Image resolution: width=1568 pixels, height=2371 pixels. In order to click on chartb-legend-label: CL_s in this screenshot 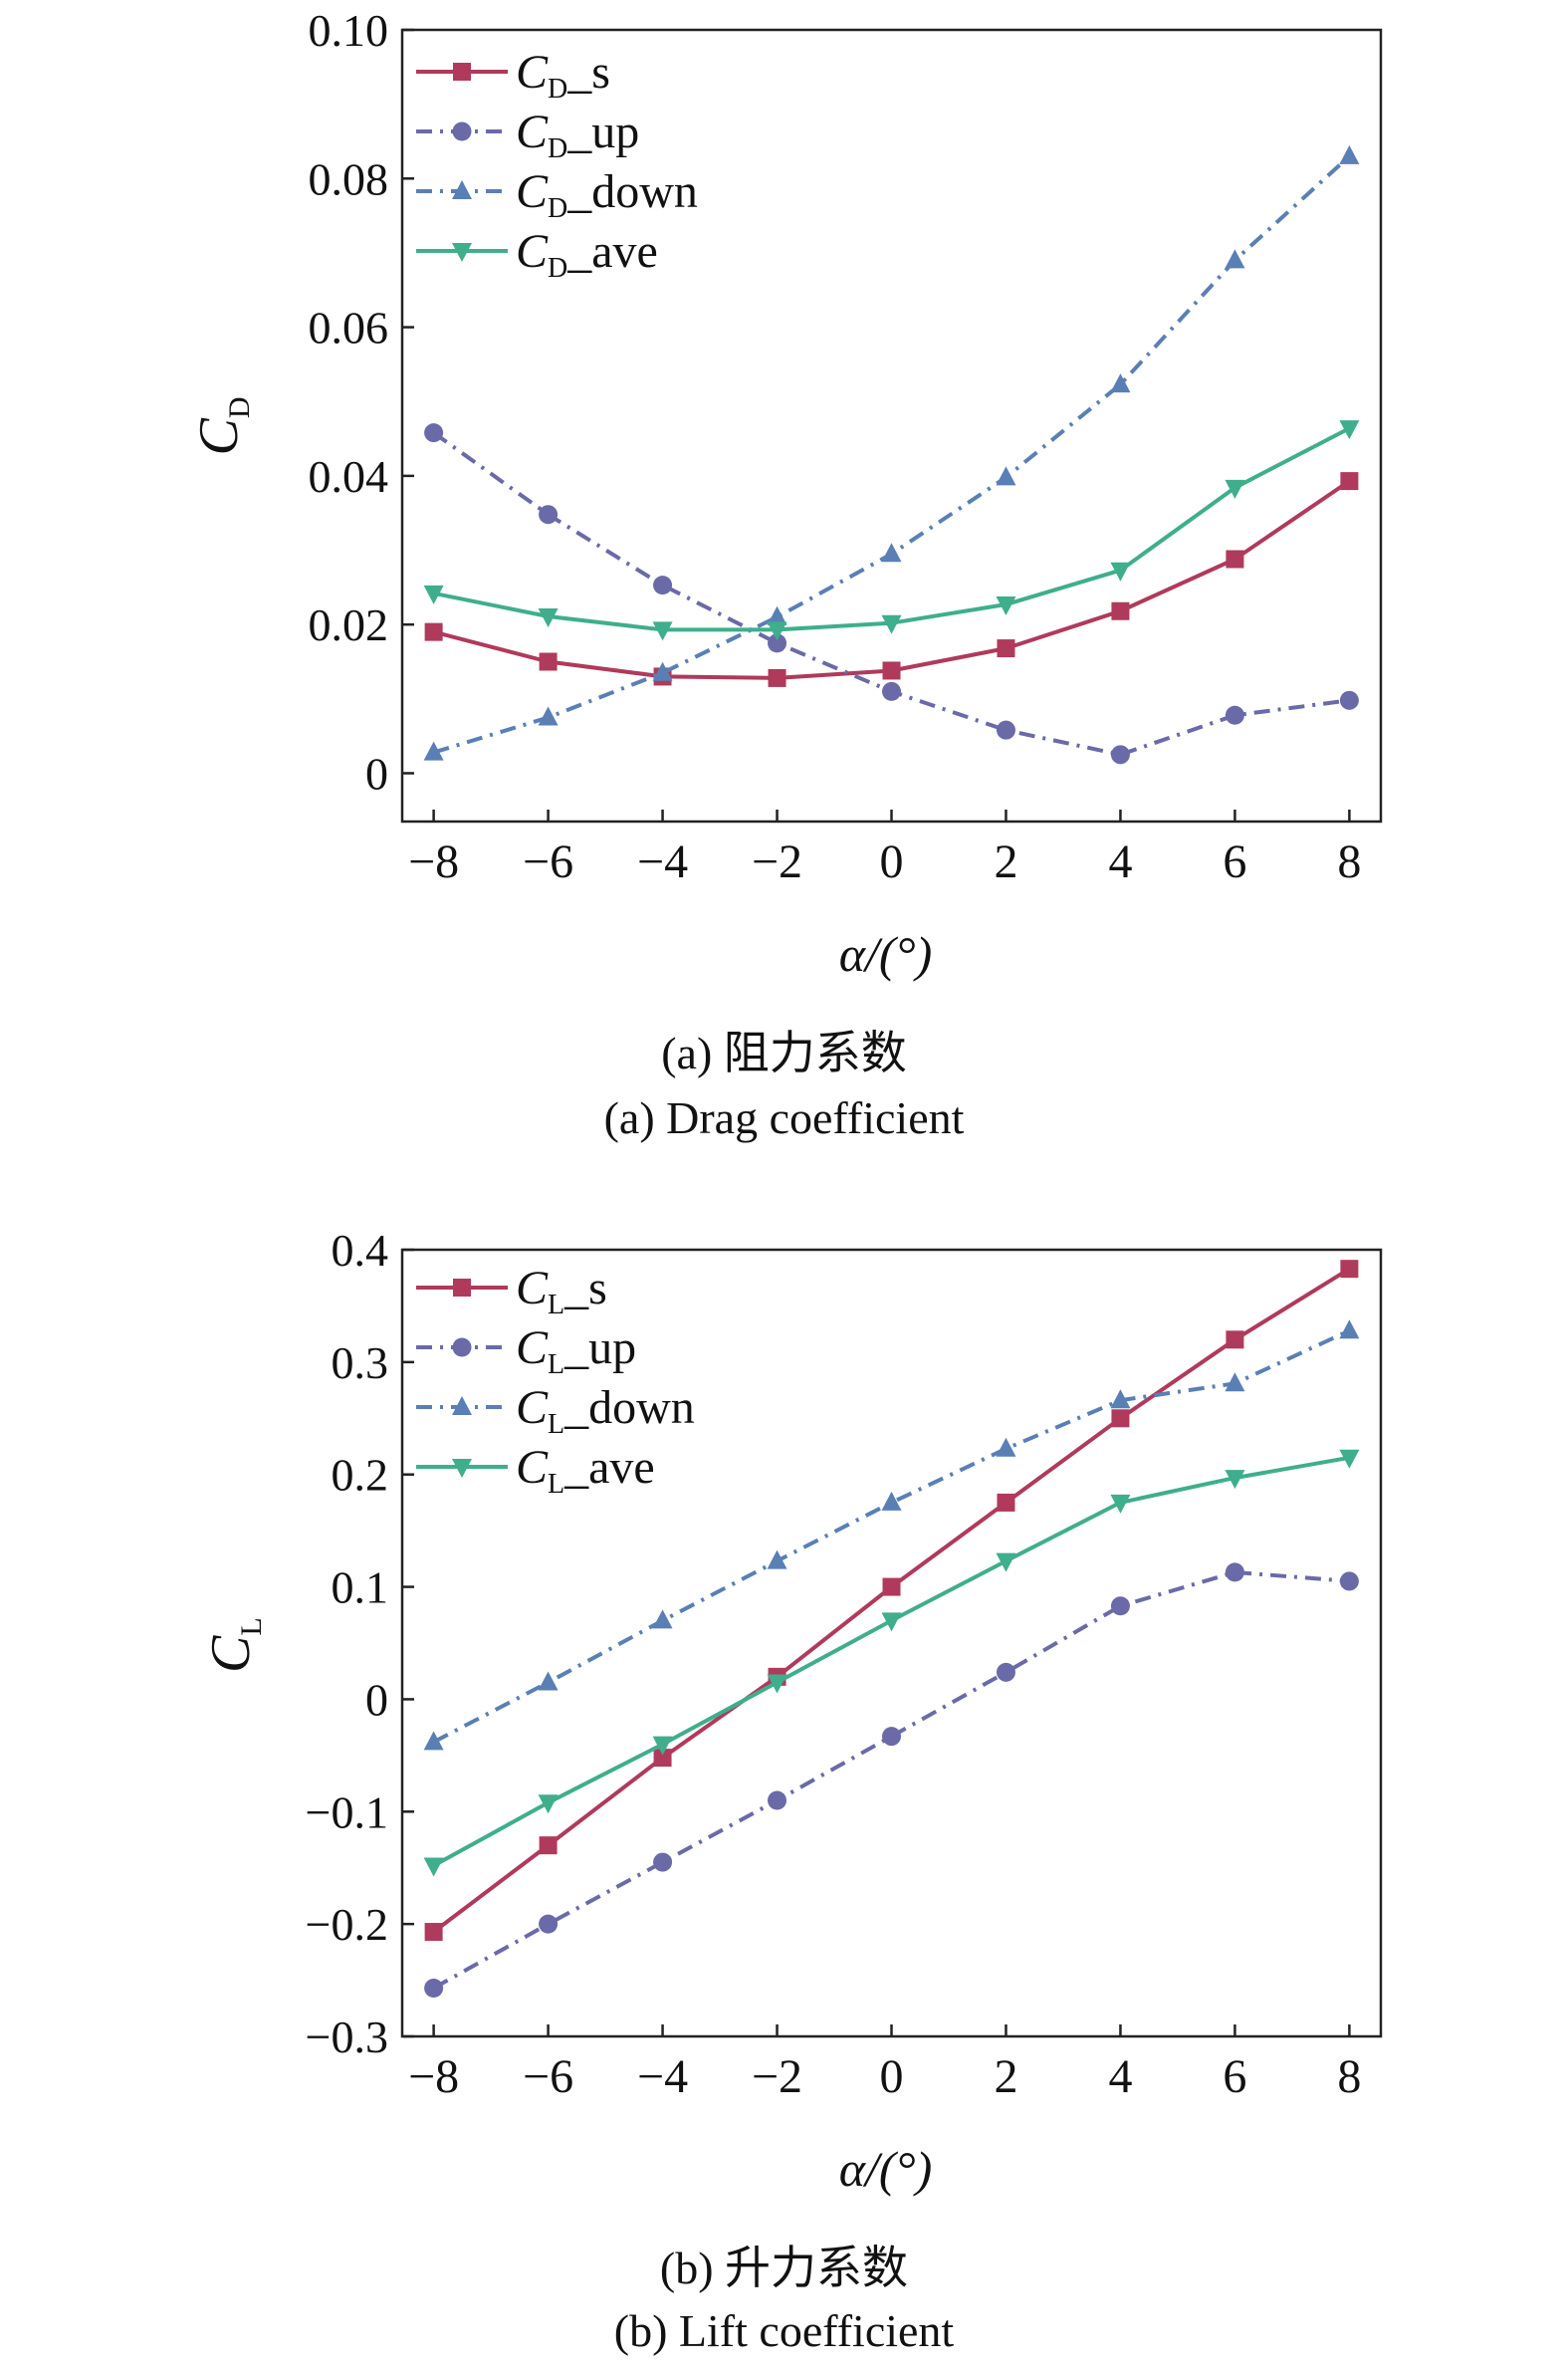, I will do `click(561, 1291)`.